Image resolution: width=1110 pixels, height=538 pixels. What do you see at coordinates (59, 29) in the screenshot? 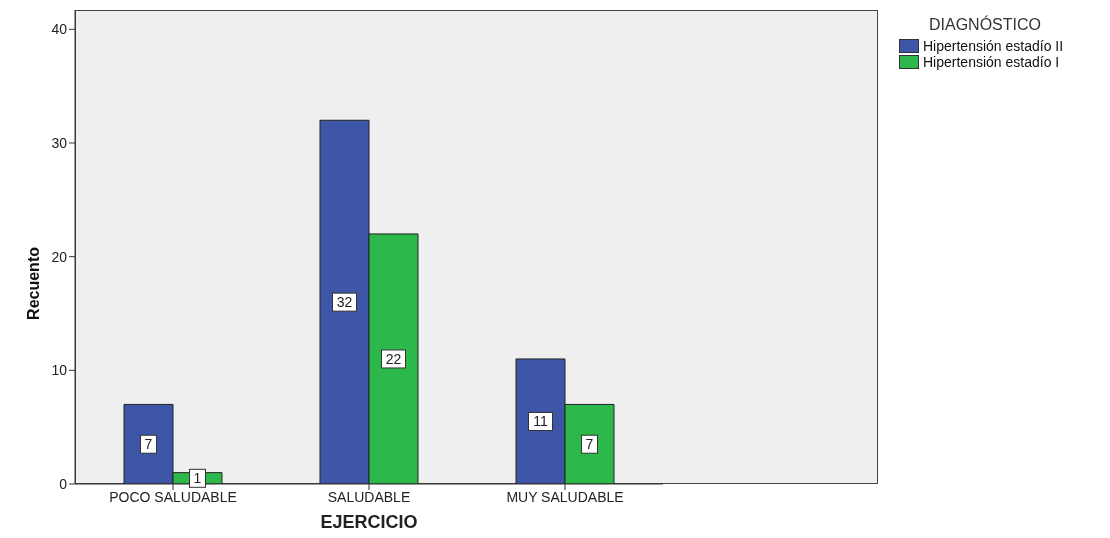
I see `y-tick-label: 40` at bounding box center [59, 29].